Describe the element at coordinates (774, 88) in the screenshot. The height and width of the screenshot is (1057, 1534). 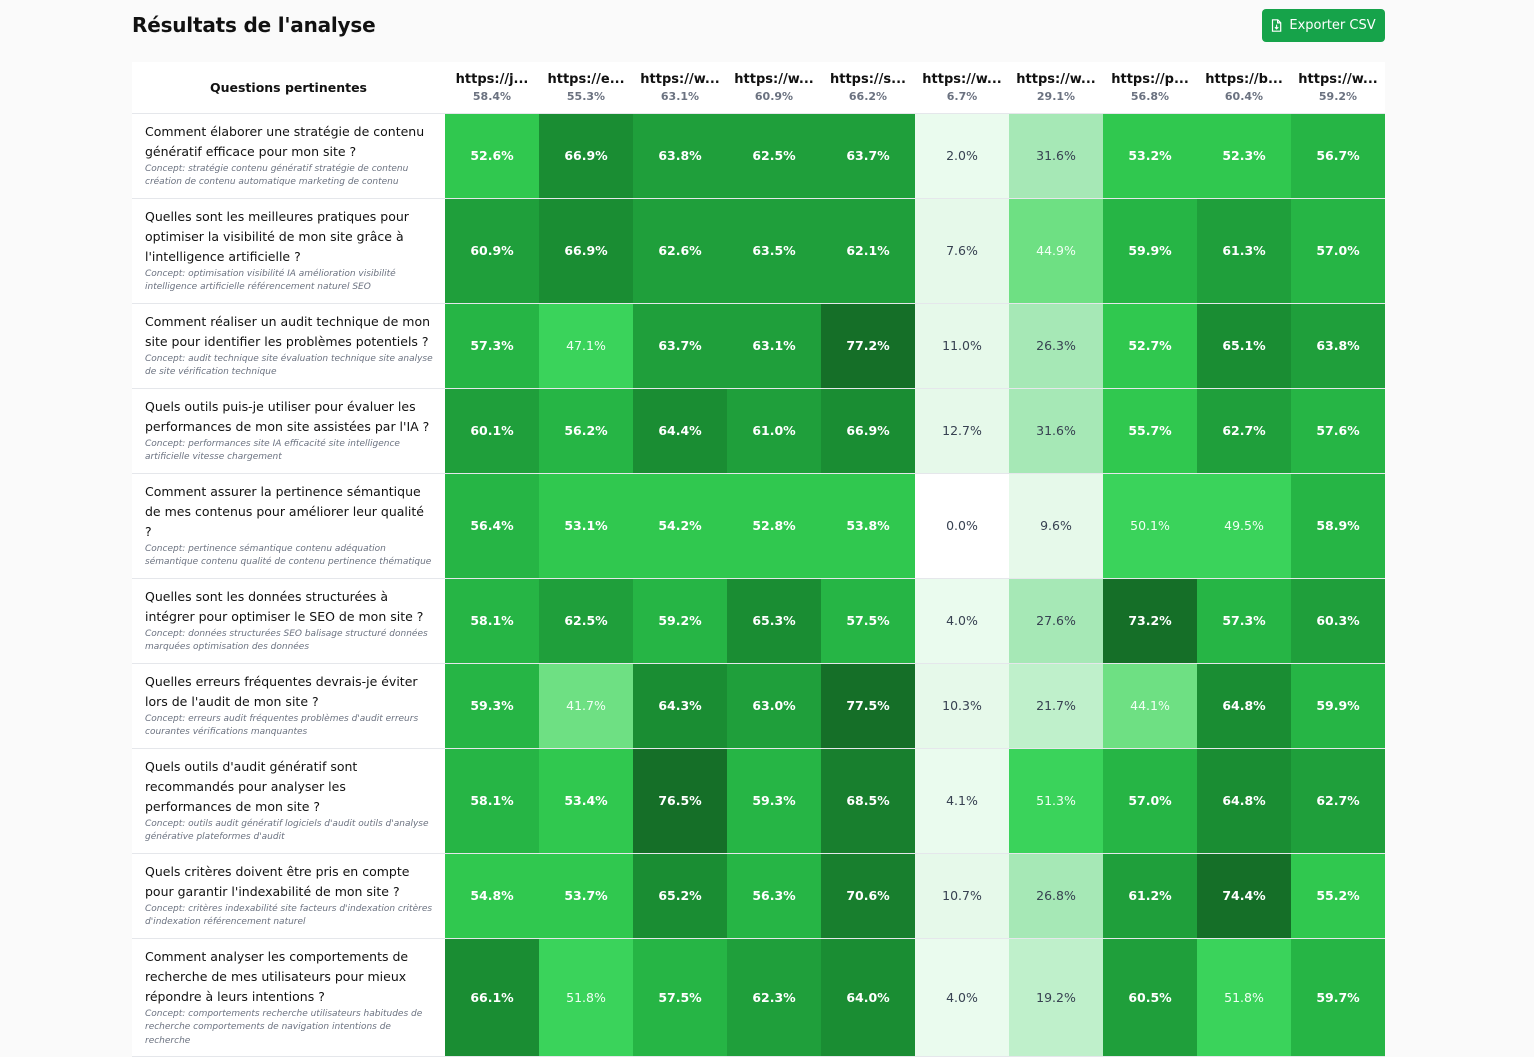
I see `url-column-header: https://w... 60.9%` at that location.